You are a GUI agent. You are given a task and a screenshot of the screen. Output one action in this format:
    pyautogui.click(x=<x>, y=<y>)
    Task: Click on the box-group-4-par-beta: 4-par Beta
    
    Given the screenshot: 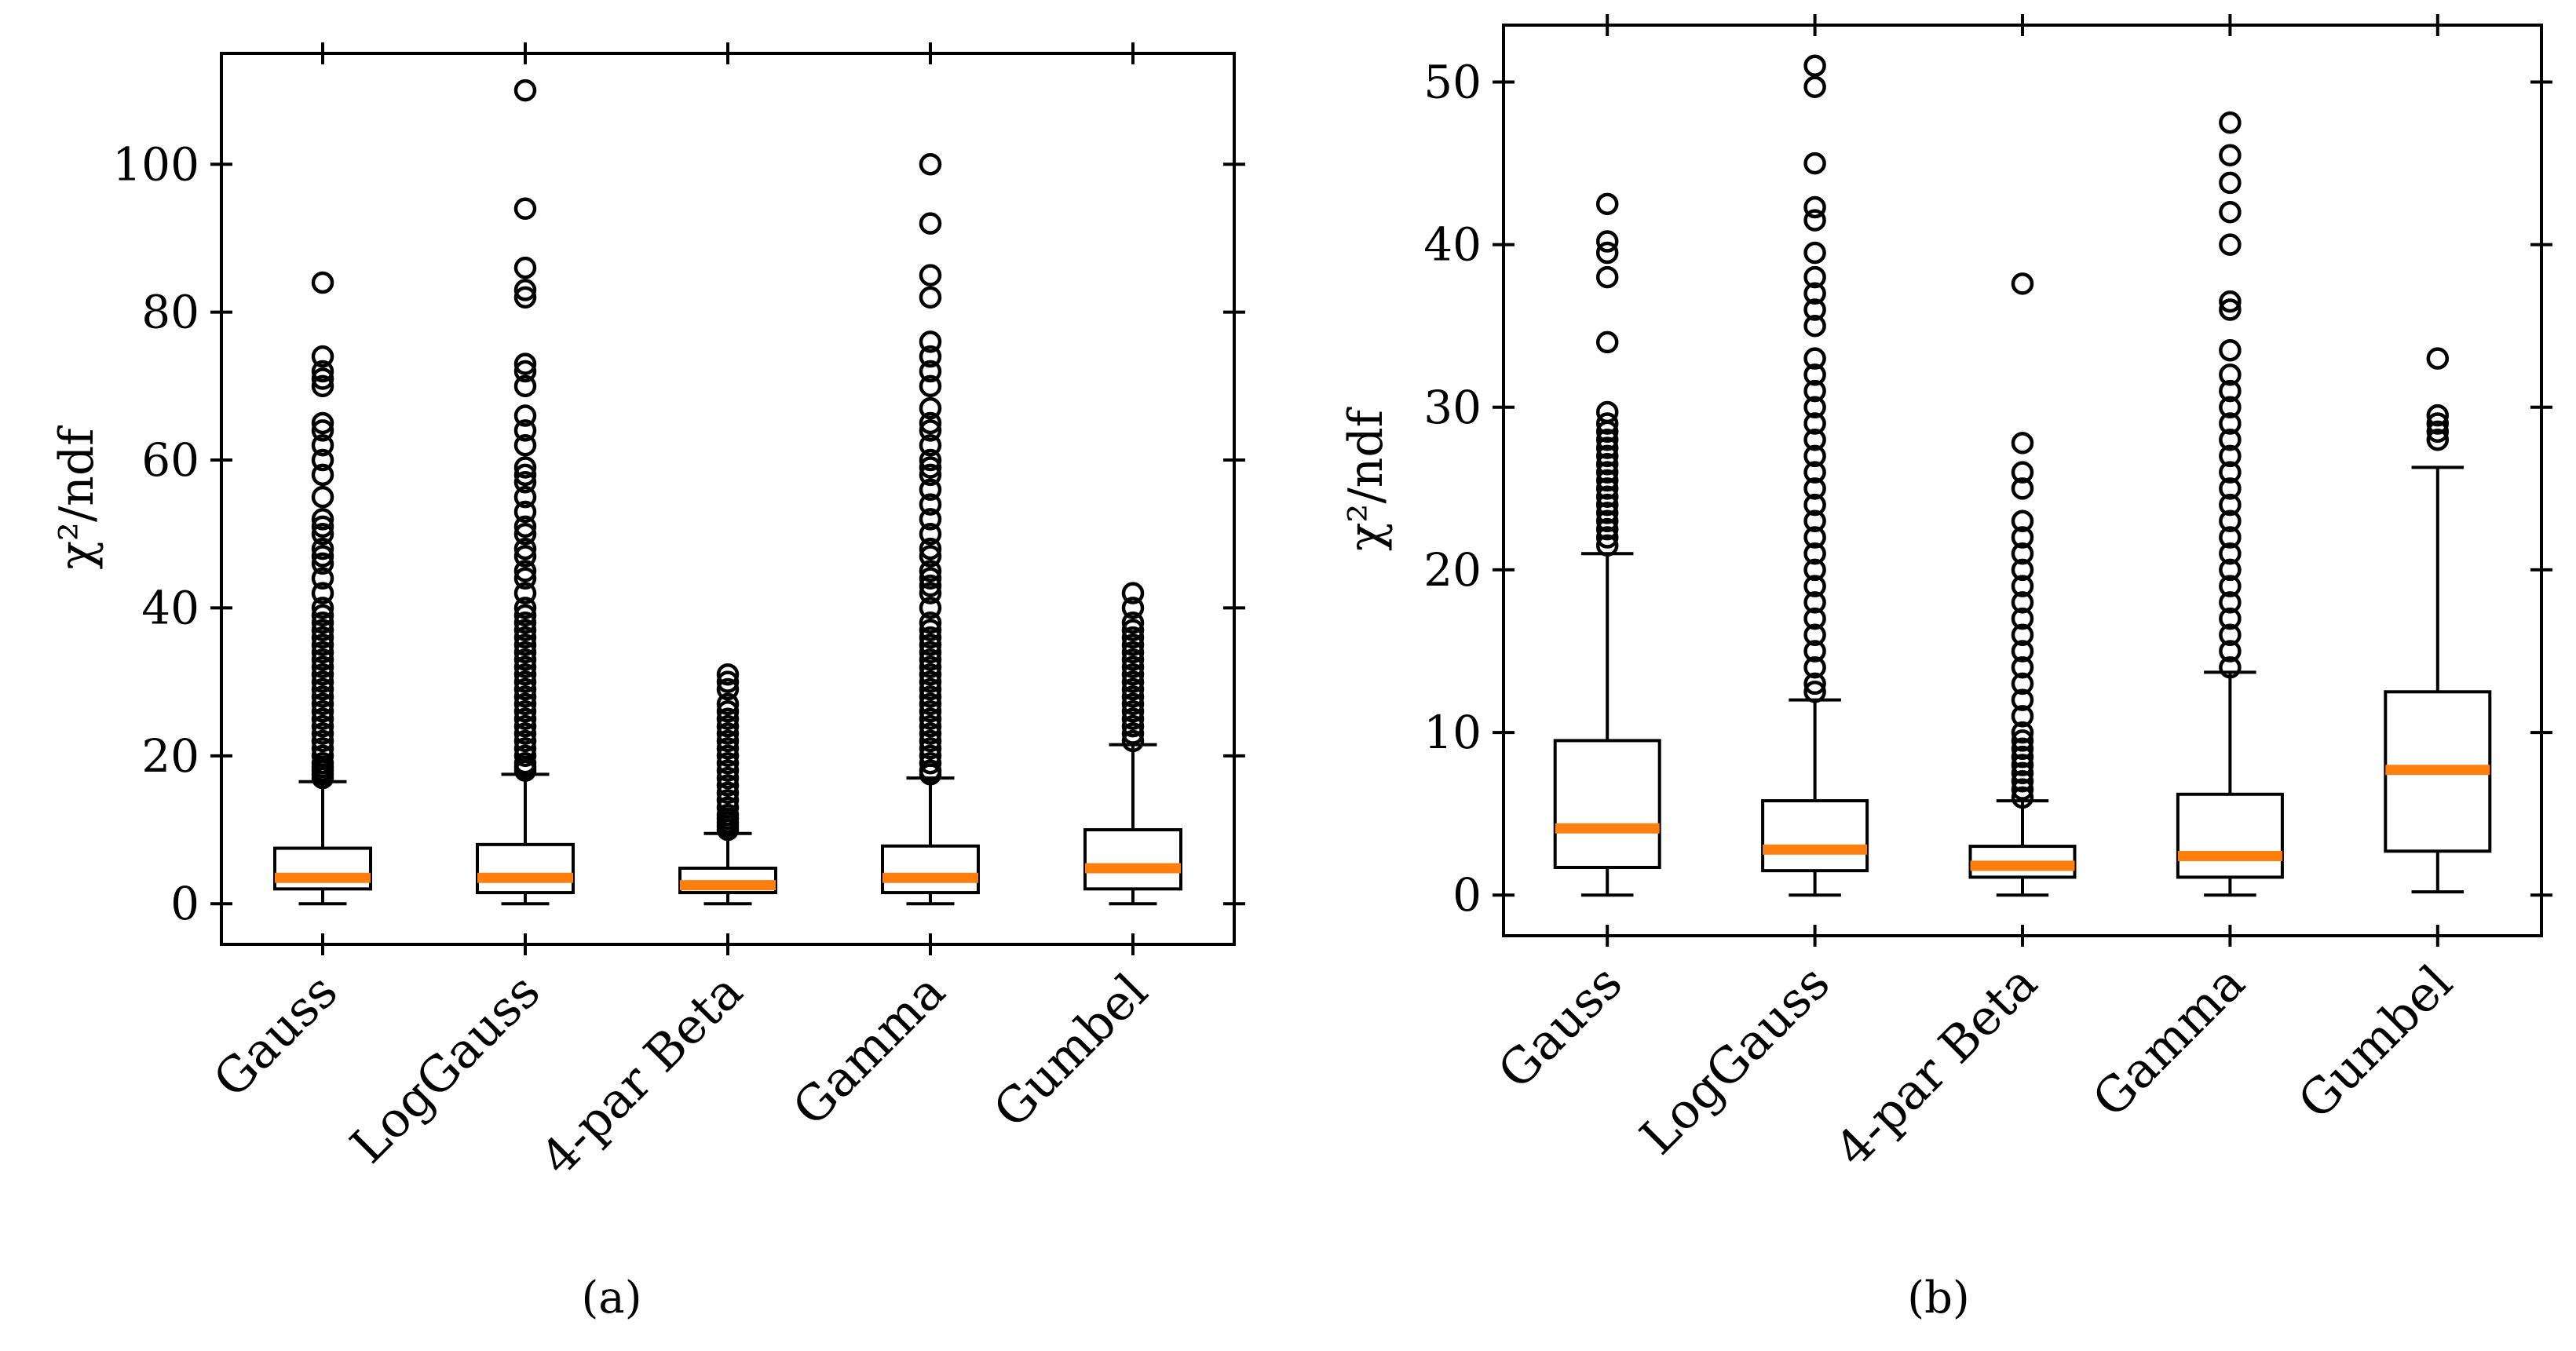 What is the action you would take?
    pyautogui.click(x=1950, y=596)
    